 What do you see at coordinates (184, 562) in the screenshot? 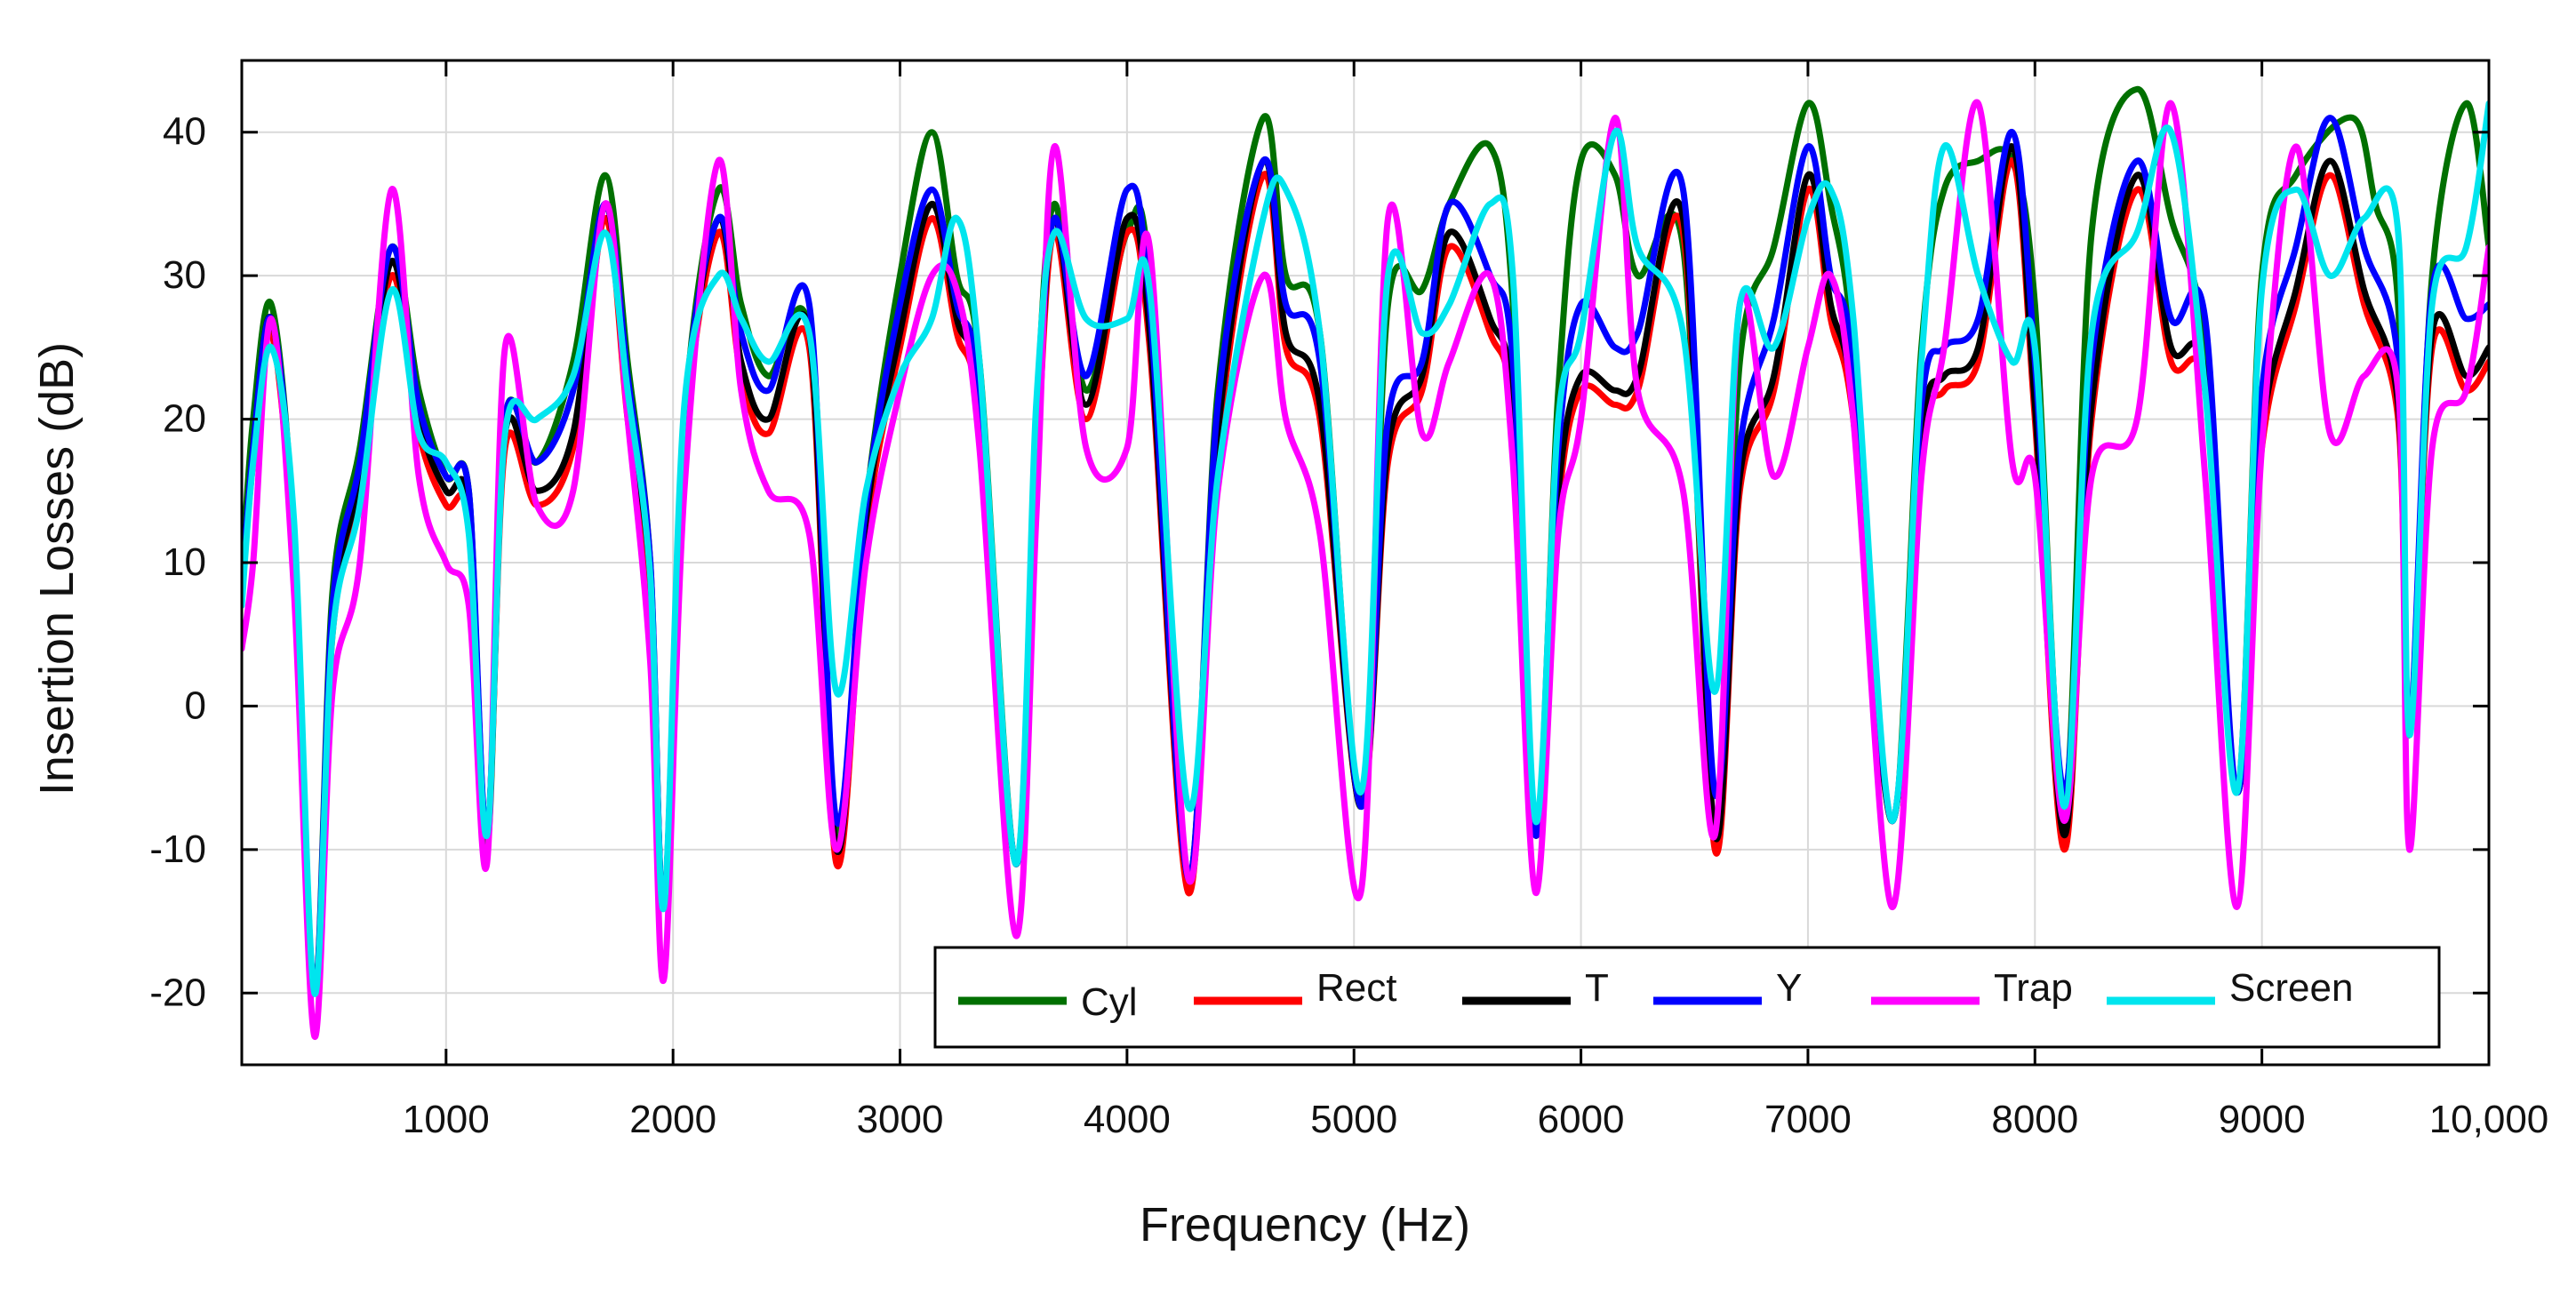
I see `y-tick-label: 10` at bounding box center [184, 562].